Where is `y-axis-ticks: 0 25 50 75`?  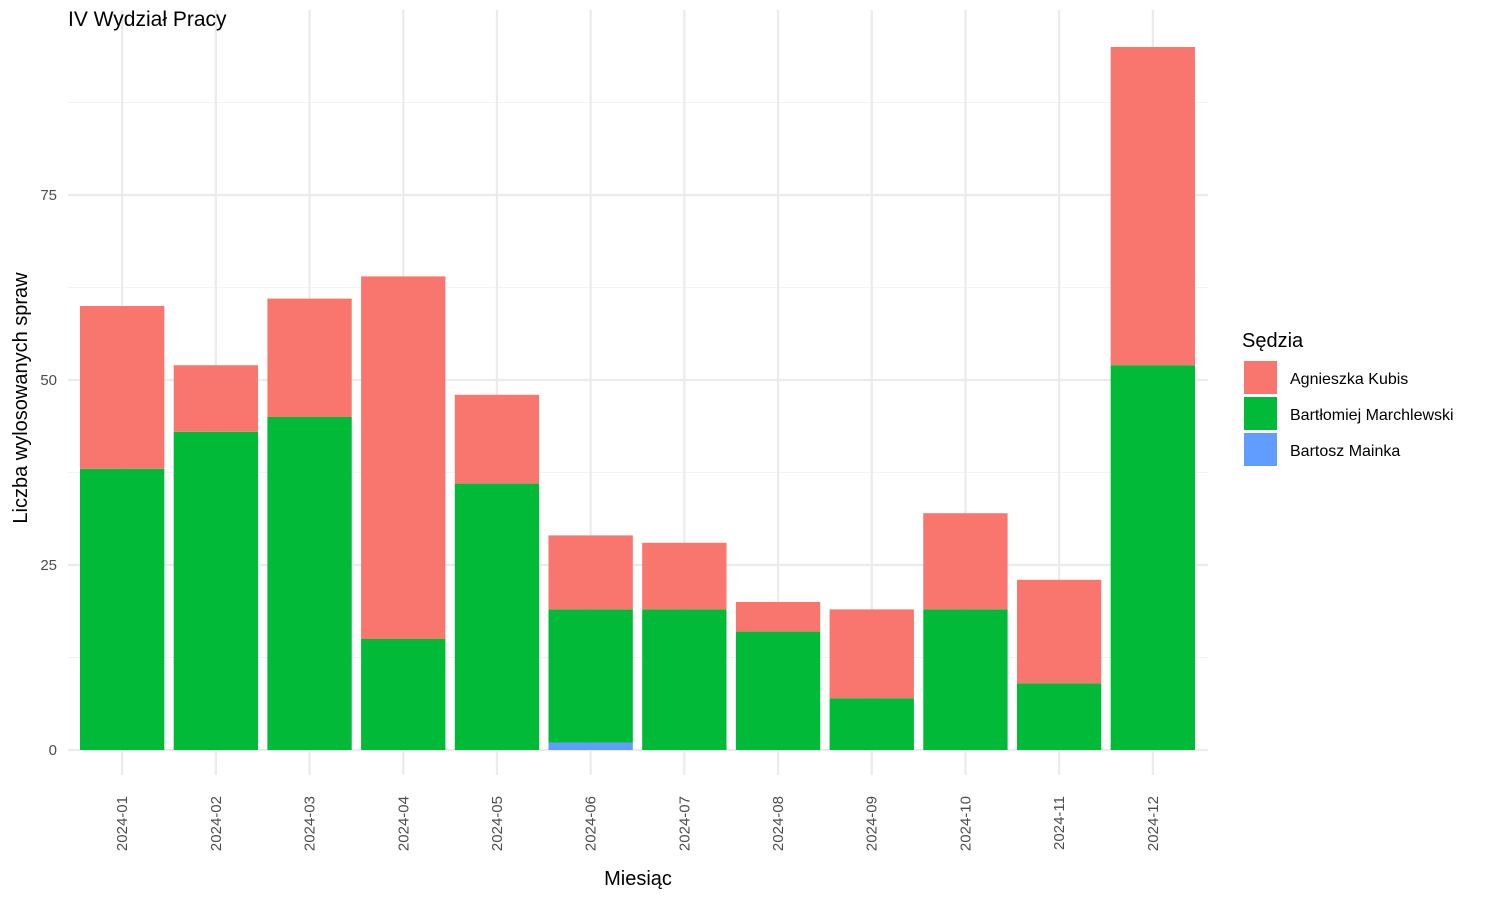 y-axis-ticks: 0 25 50 75 is located at coordinates (48, 473).